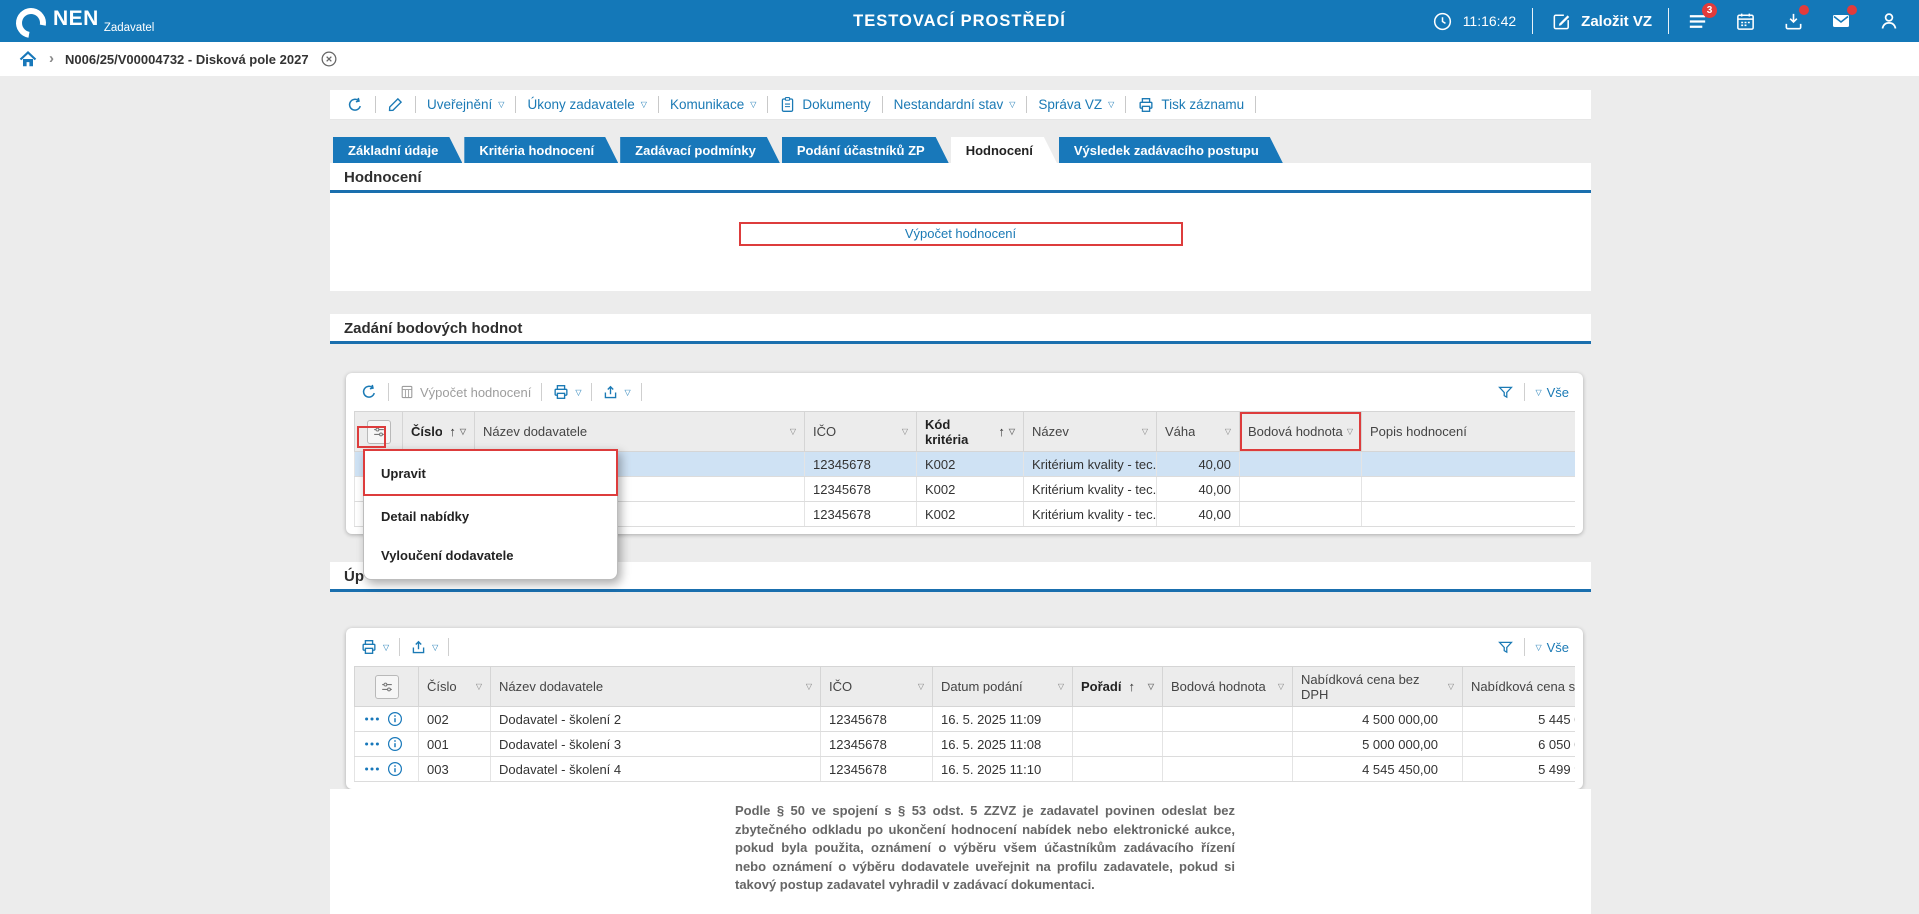 This screenshot has height=914, width=1919. I want to click on col-popis-hodnoceni: Popis hodnocení, so click(1468, 431).